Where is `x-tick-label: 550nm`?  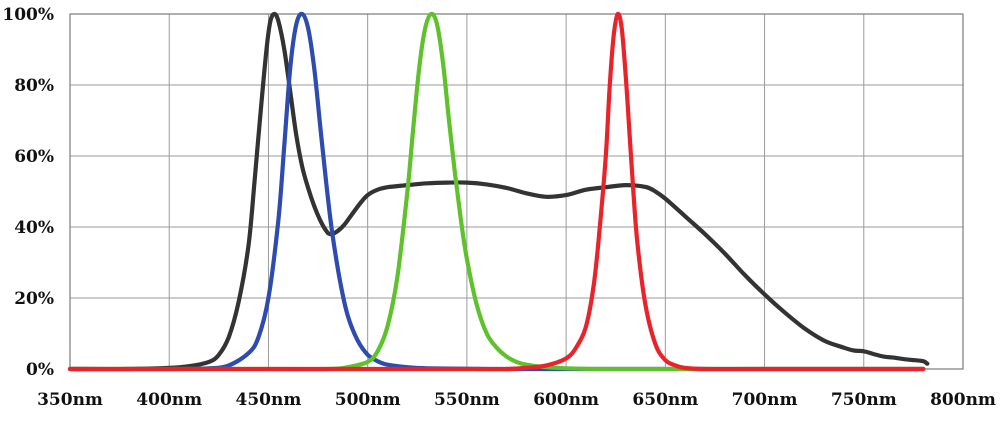
x-tick-label: 550nm is located at coordinates (467, 400).